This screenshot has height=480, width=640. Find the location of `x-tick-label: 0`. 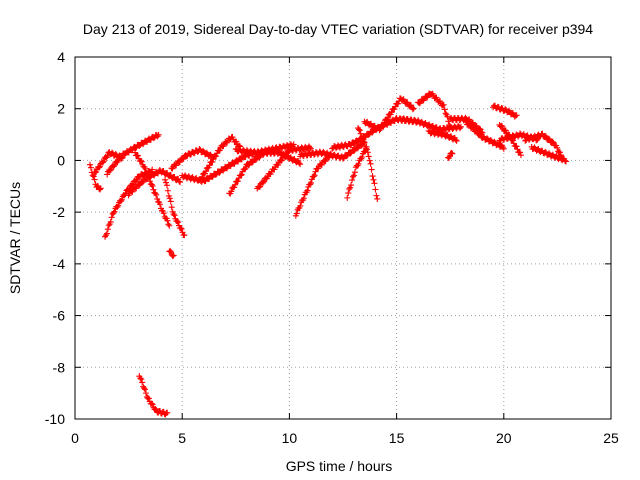

x-tick-label: 0 is located at coordinates (75, 438).